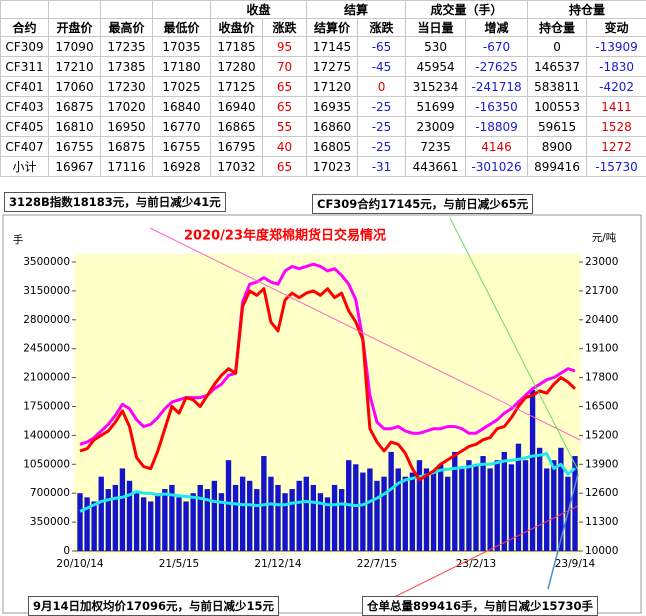 The image size is (646, 616). I want to click on x-tick-label: 21/5/15, so click(179, 564).